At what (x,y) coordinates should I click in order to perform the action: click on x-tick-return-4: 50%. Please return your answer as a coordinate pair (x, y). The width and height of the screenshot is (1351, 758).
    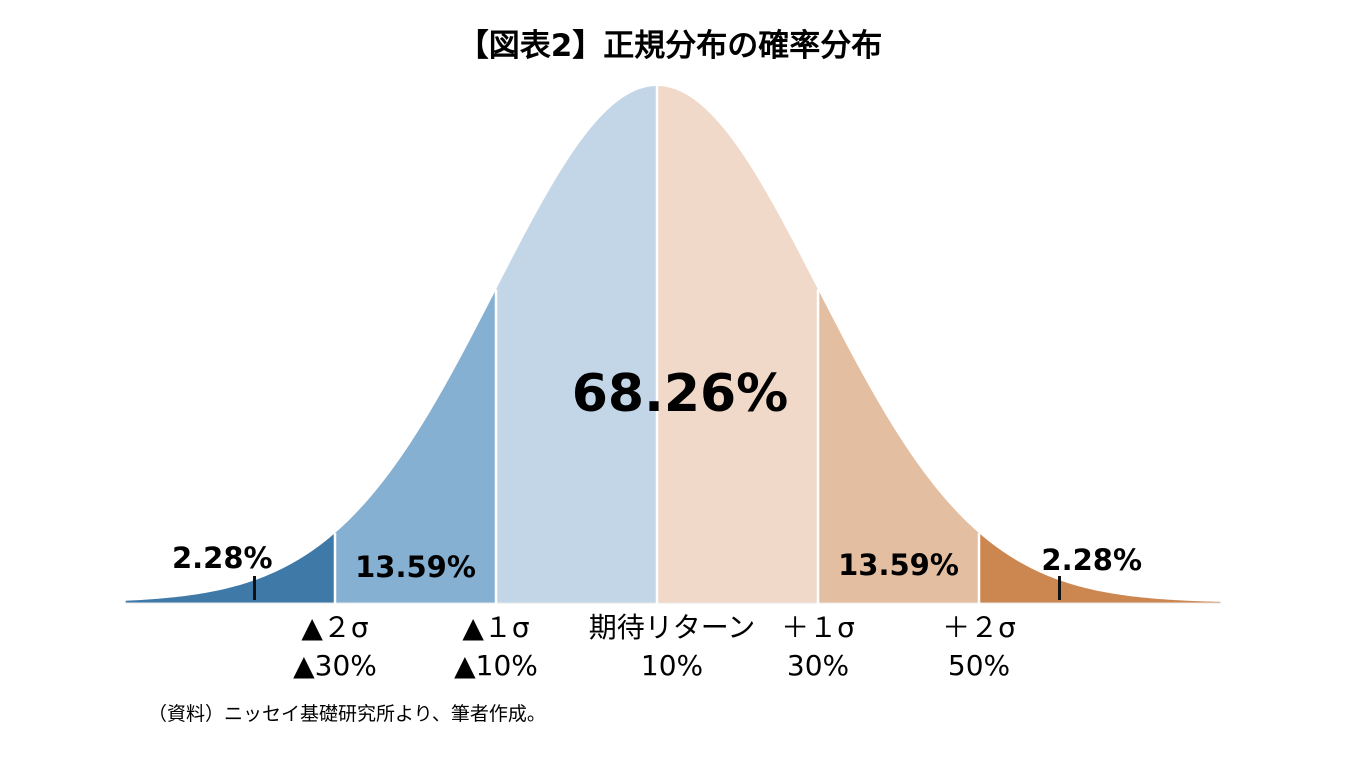
    Looking at the image, I should click on (979, 665).